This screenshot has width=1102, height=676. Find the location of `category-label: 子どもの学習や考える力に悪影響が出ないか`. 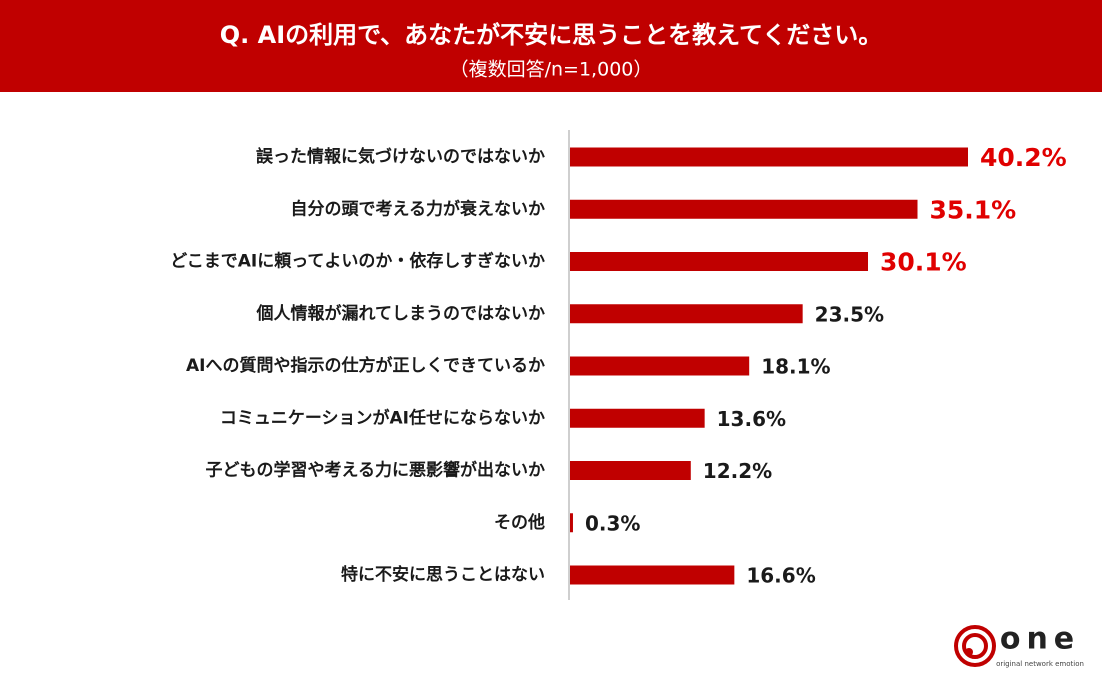

category-label: 子どもの学習や考える力に悪影響が出ないか is located at coordinates (376, 470).